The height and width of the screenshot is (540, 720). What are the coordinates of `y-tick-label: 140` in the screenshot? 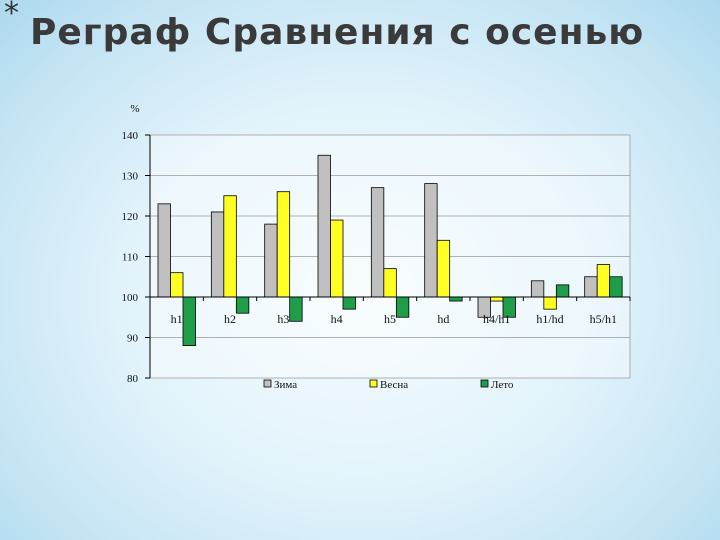 It's located at (130, 136).